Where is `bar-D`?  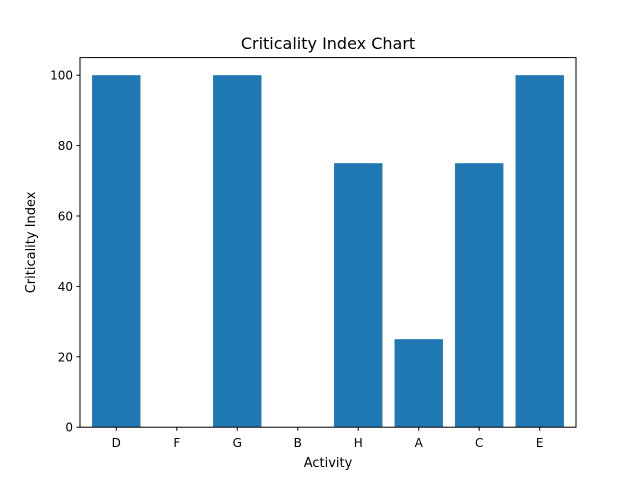
bar-D is located at coordinates (116, 251).